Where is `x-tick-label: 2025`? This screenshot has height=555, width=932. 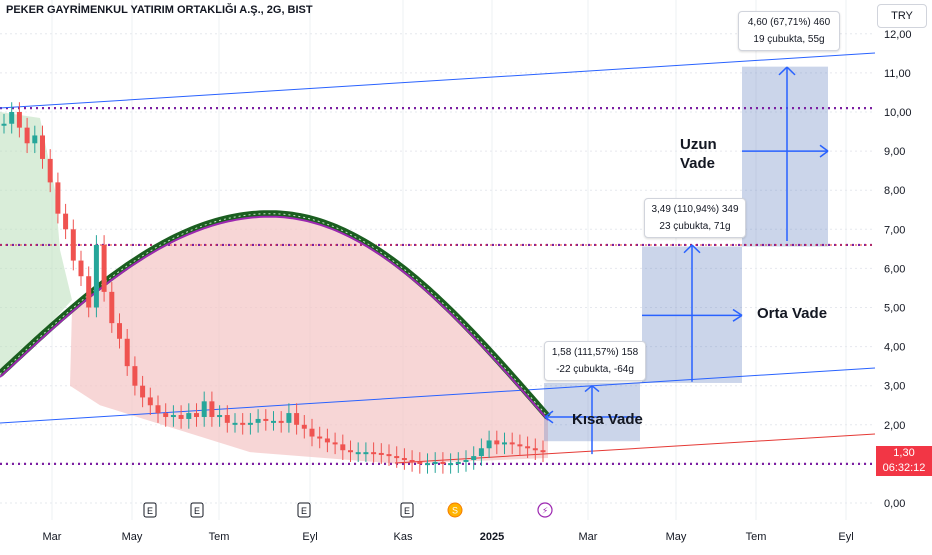 x-tick-label: 2025 is located at coordinates (492, 537).